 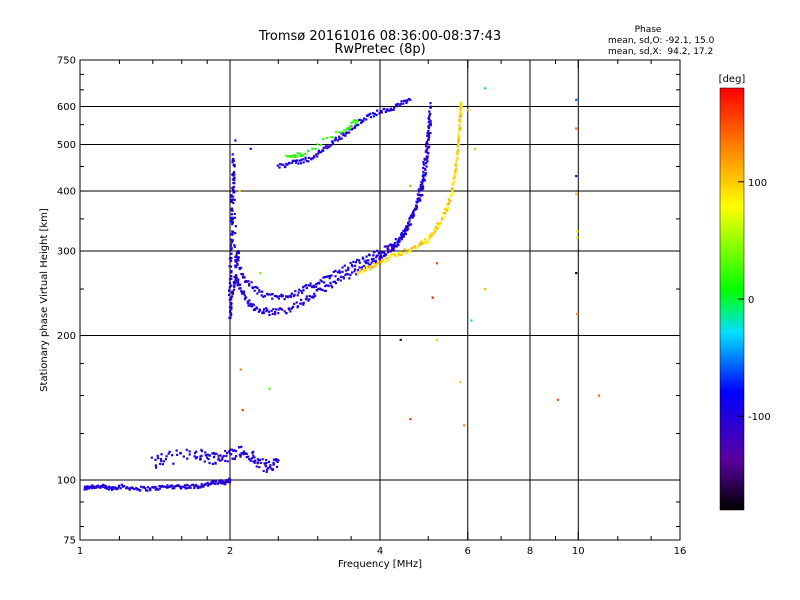 What do you see at coordinates (66, 107) in the screenshot?
I see `y-tick-label: 600` at bounding box center [66, 107].